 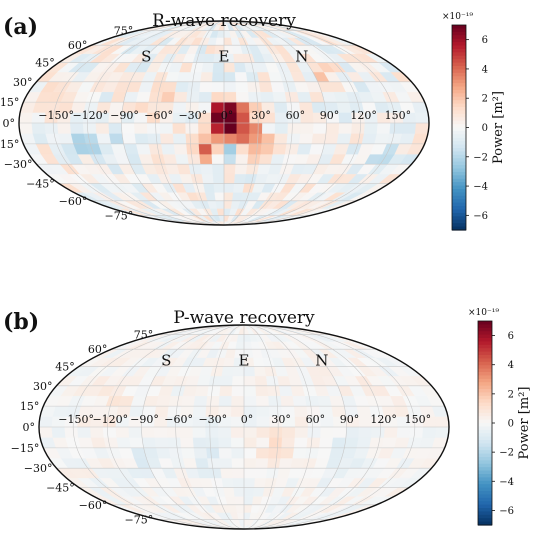 What do you see at coordinates (485, 69) in the screenshot?
I see `colorbar-tick-label: 4` at bounding box center [485, 69].